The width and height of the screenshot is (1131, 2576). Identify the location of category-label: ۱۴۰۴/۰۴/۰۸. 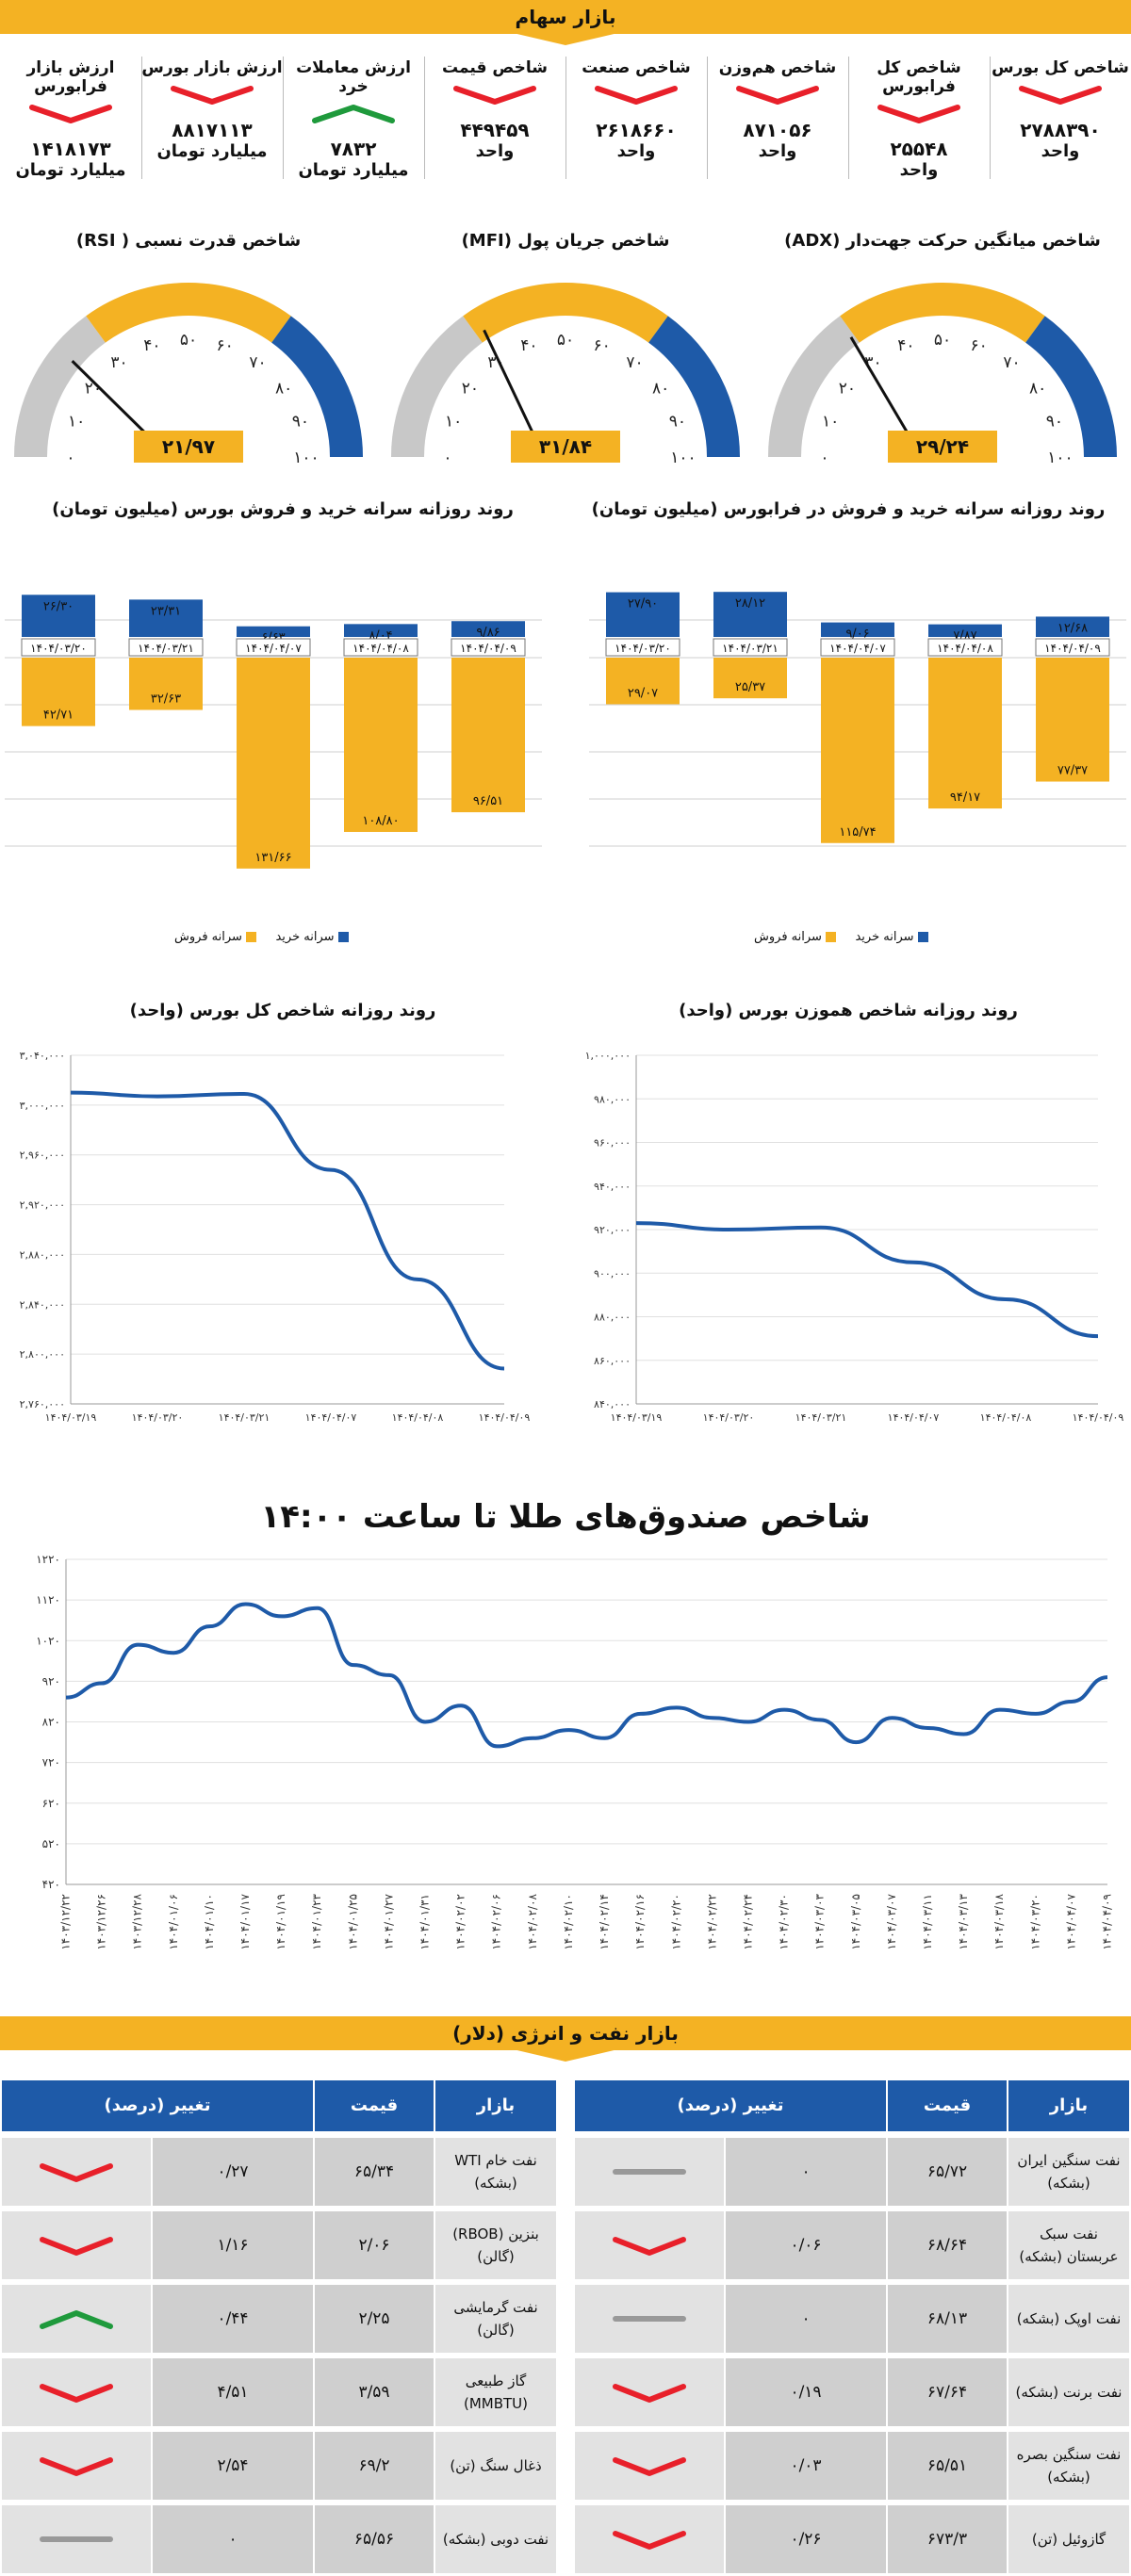
(381, 648).